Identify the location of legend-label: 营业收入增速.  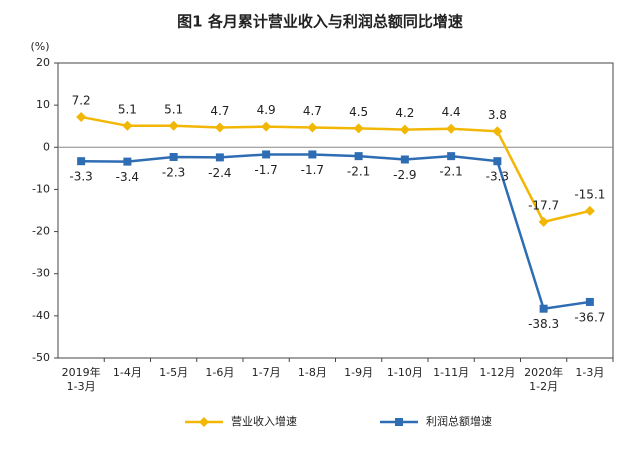
(264, 421).